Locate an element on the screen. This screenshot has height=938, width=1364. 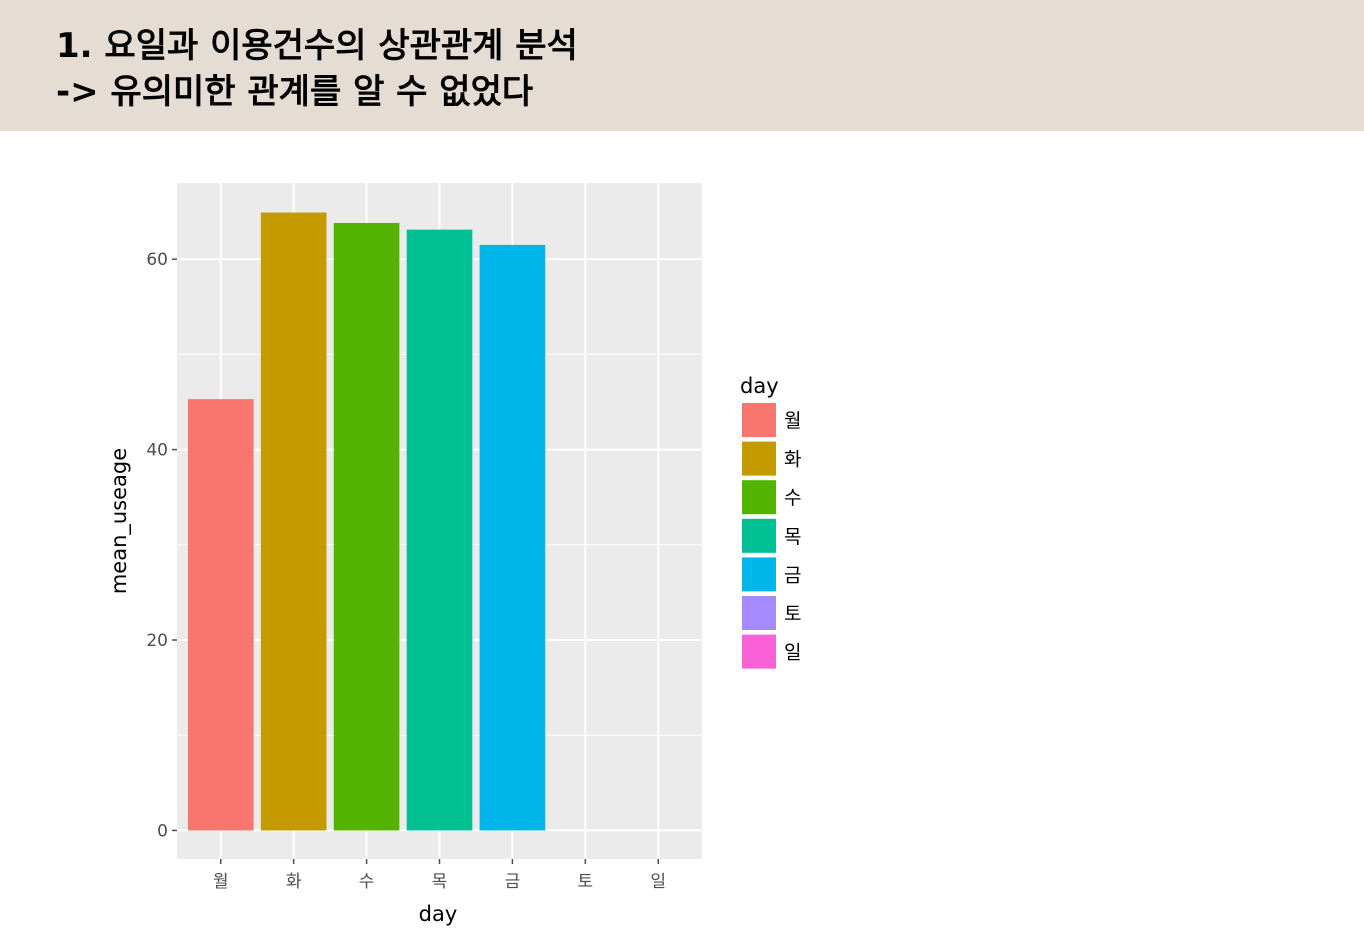
x-tick-label: 수 is located at coordinates (367, 882).